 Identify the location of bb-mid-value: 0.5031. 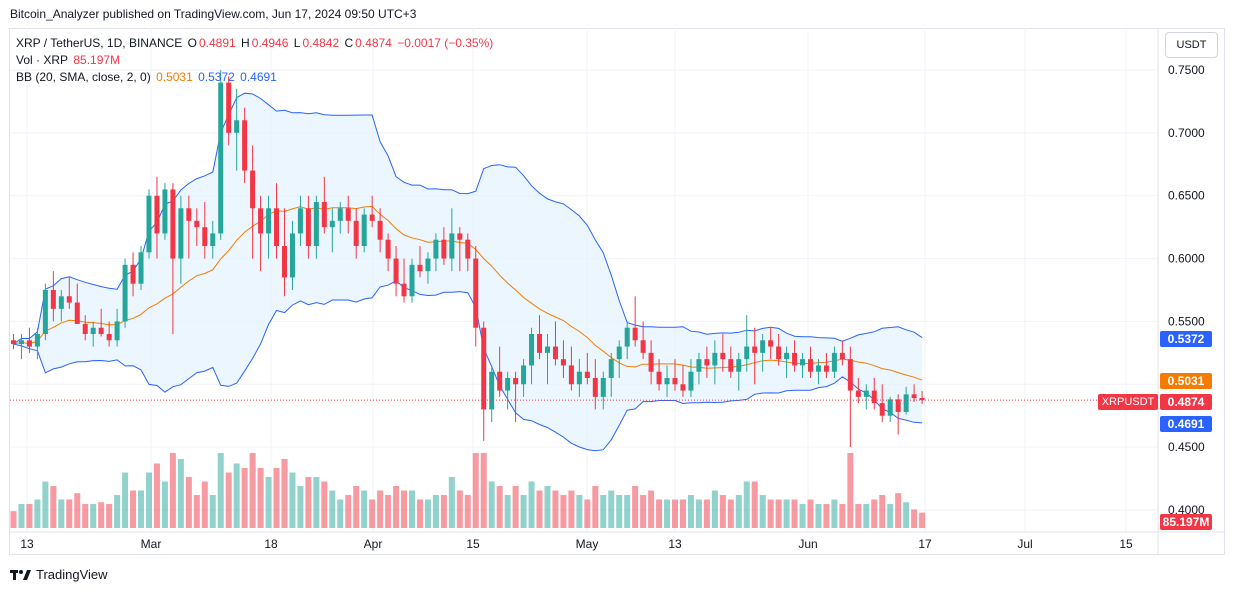
(174, 77).